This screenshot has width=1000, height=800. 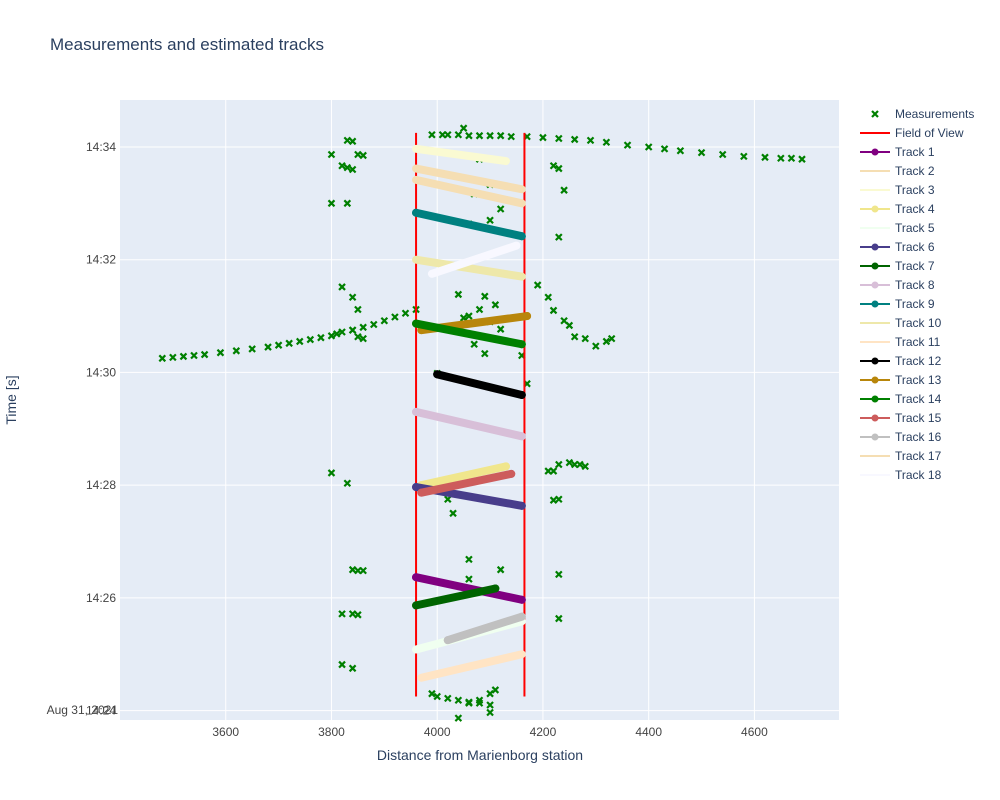 What do you see at coordinates (897, 285) in the screenshot?
I see `legend-item-track: Track 8` at bounding box center [897, 285].